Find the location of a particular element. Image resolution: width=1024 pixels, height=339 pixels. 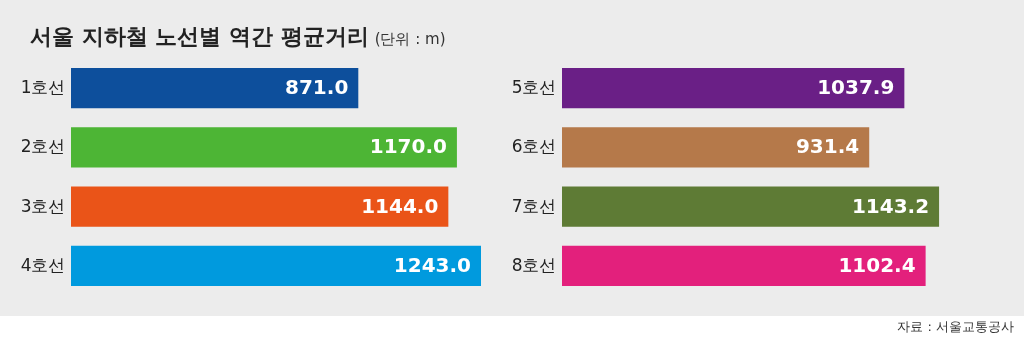

data-label: 1037.9 is located at coordinates (856, 87).